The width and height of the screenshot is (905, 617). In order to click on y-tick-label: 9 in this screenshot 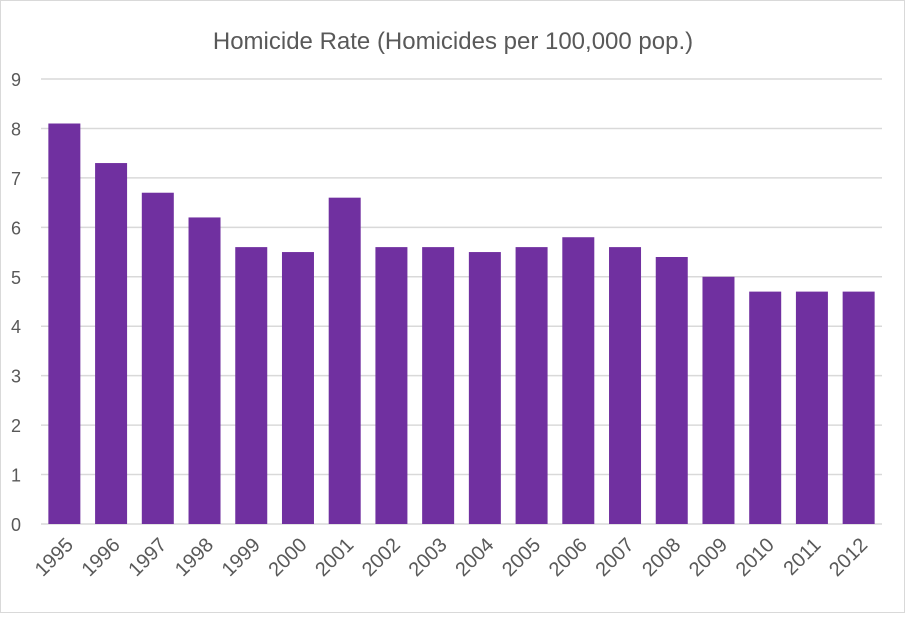, I will do `click(16, 80)`.